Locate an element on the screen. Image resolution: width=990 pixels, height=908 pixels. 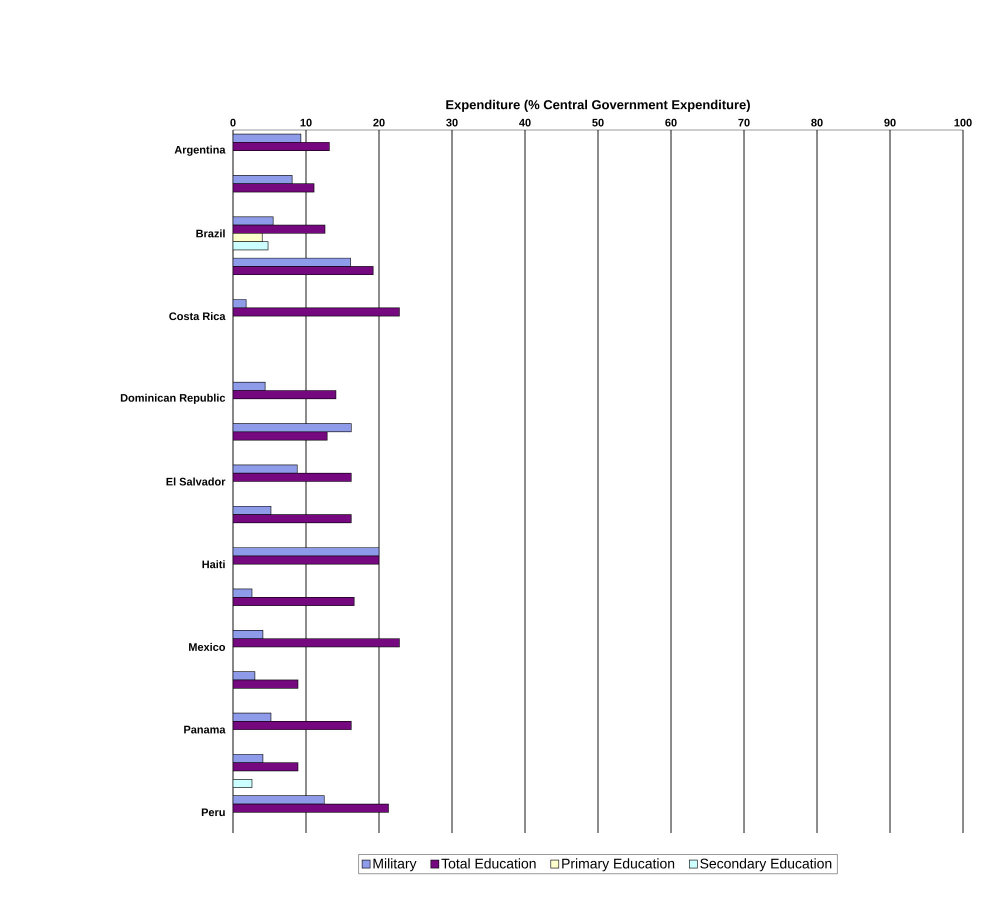
x-tick-label: 0 is located at coordinates (233, 122).